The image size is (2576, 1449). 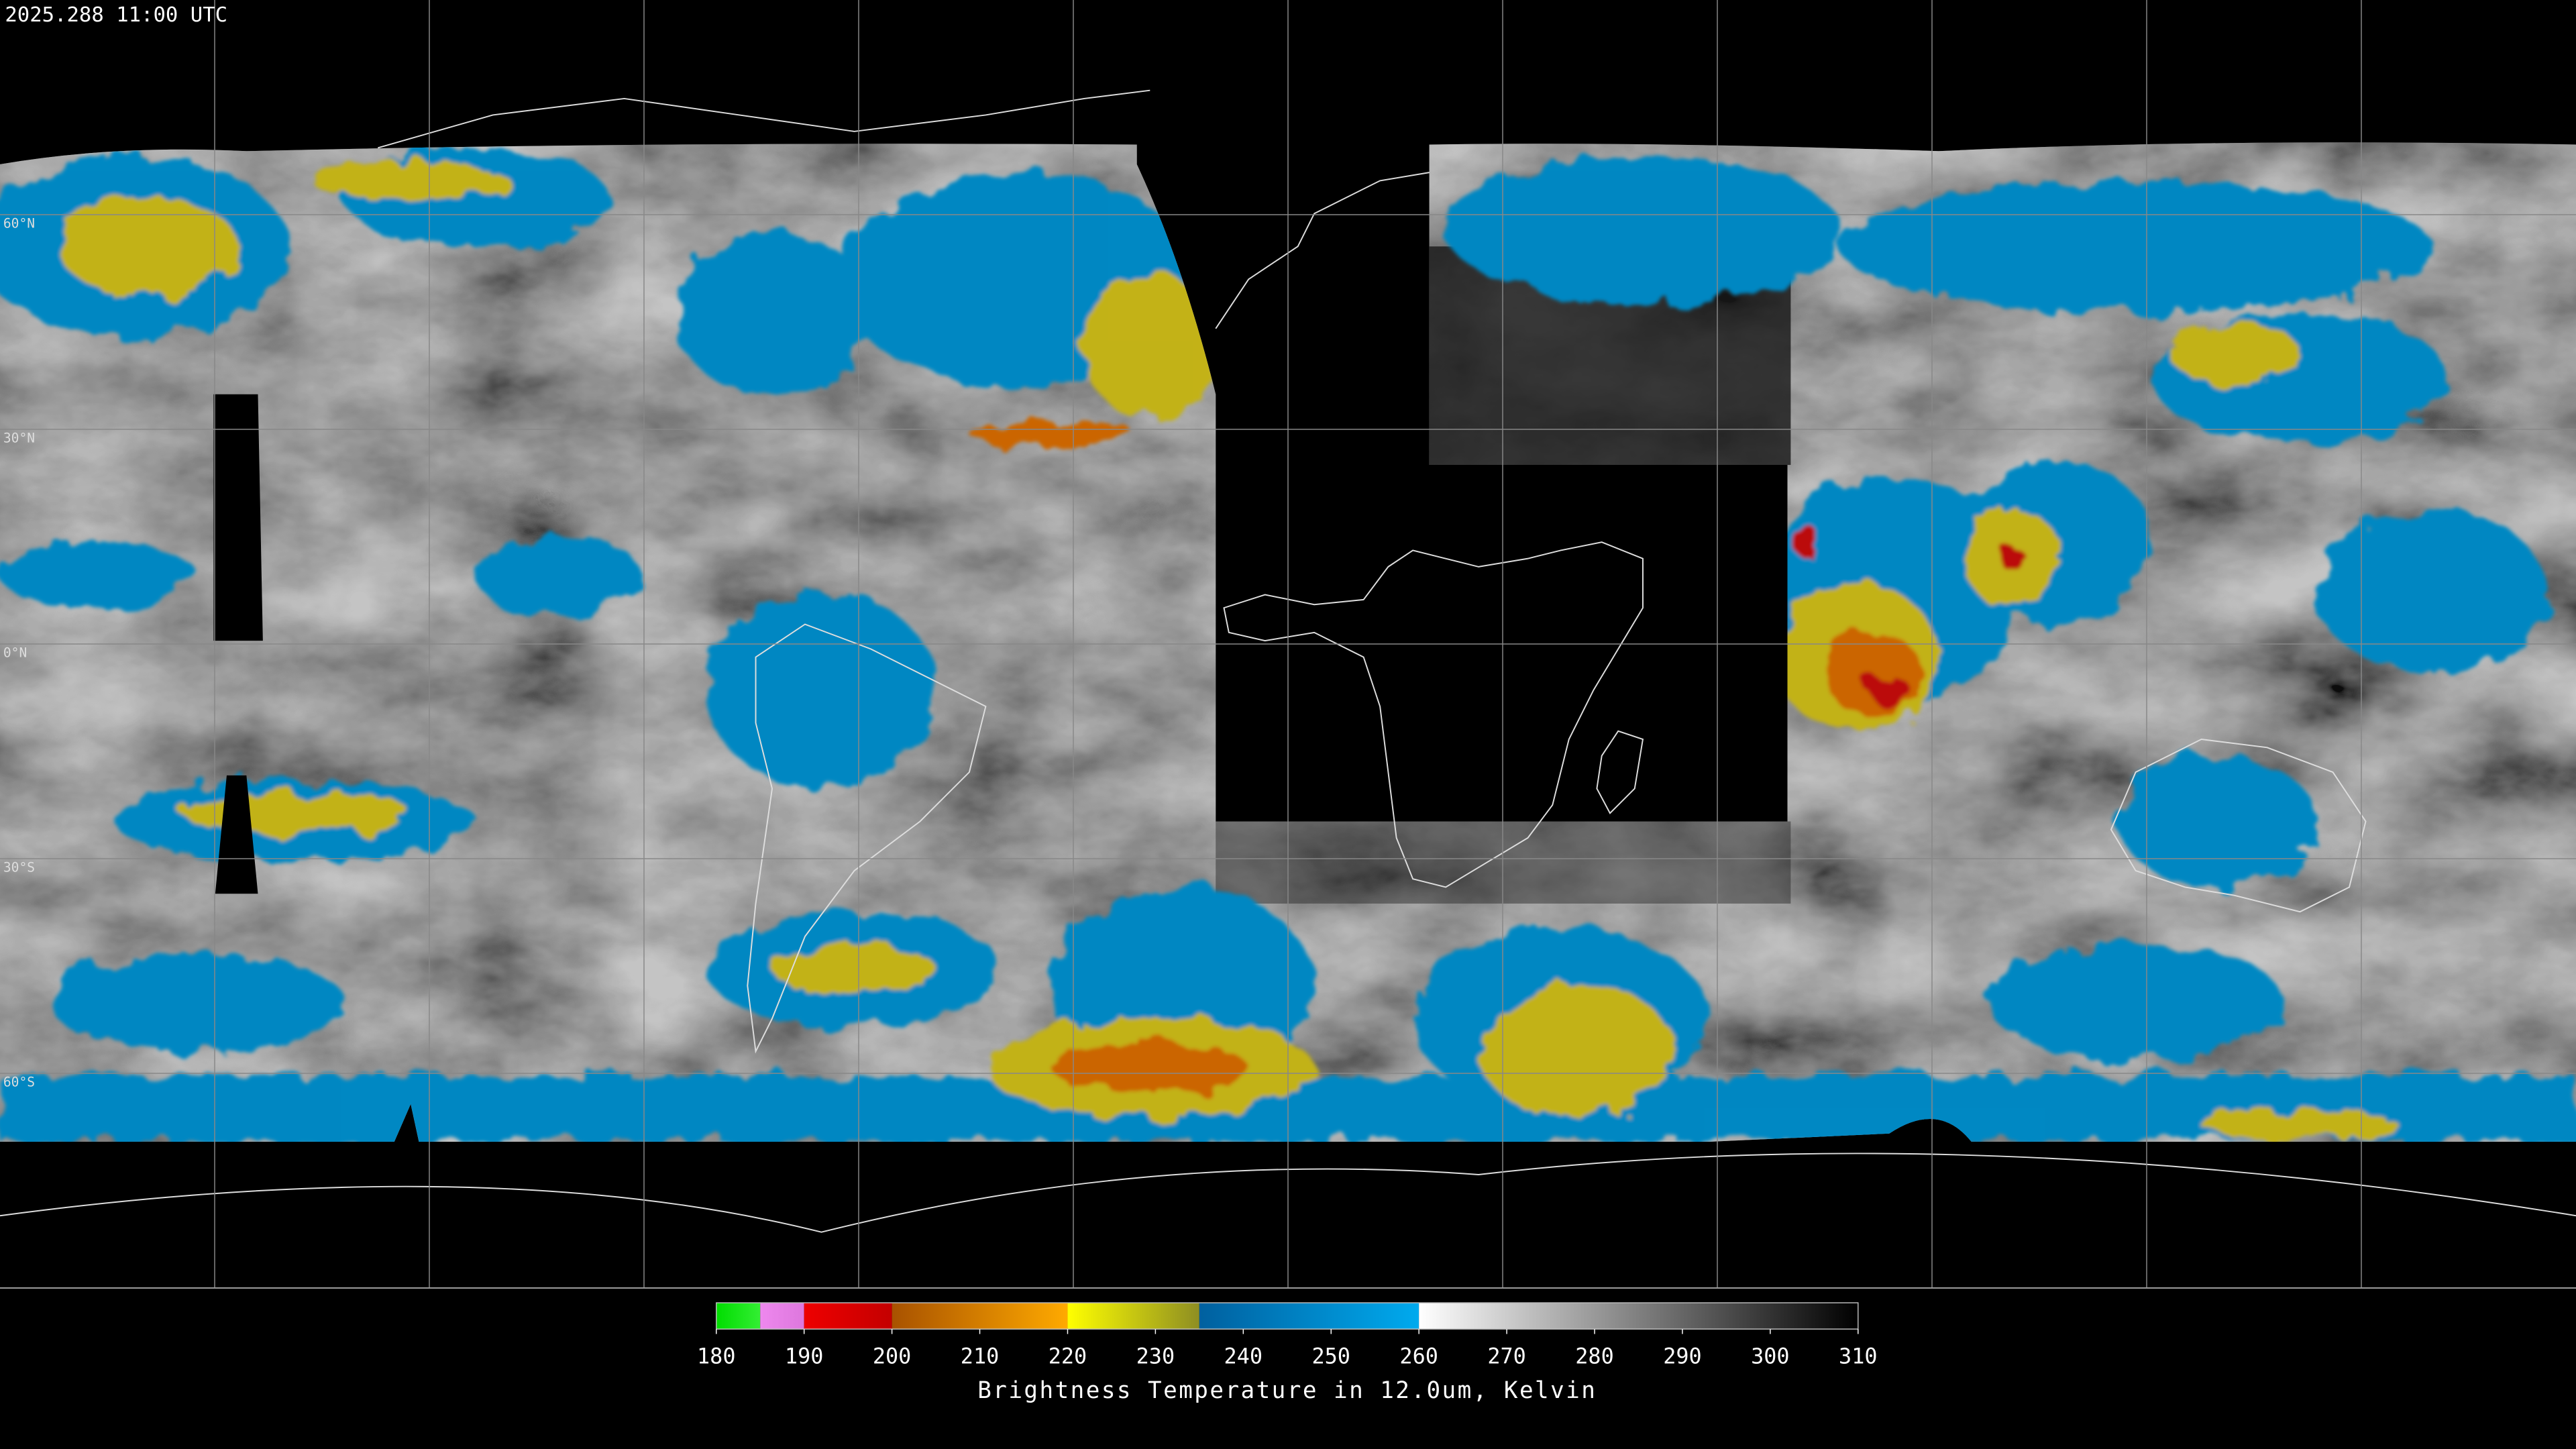 What do you see at coordinates (1418, 1356) in the screenshot?
I see `colorbar-tick-label: 260` at bounding box center [1418, 1356].